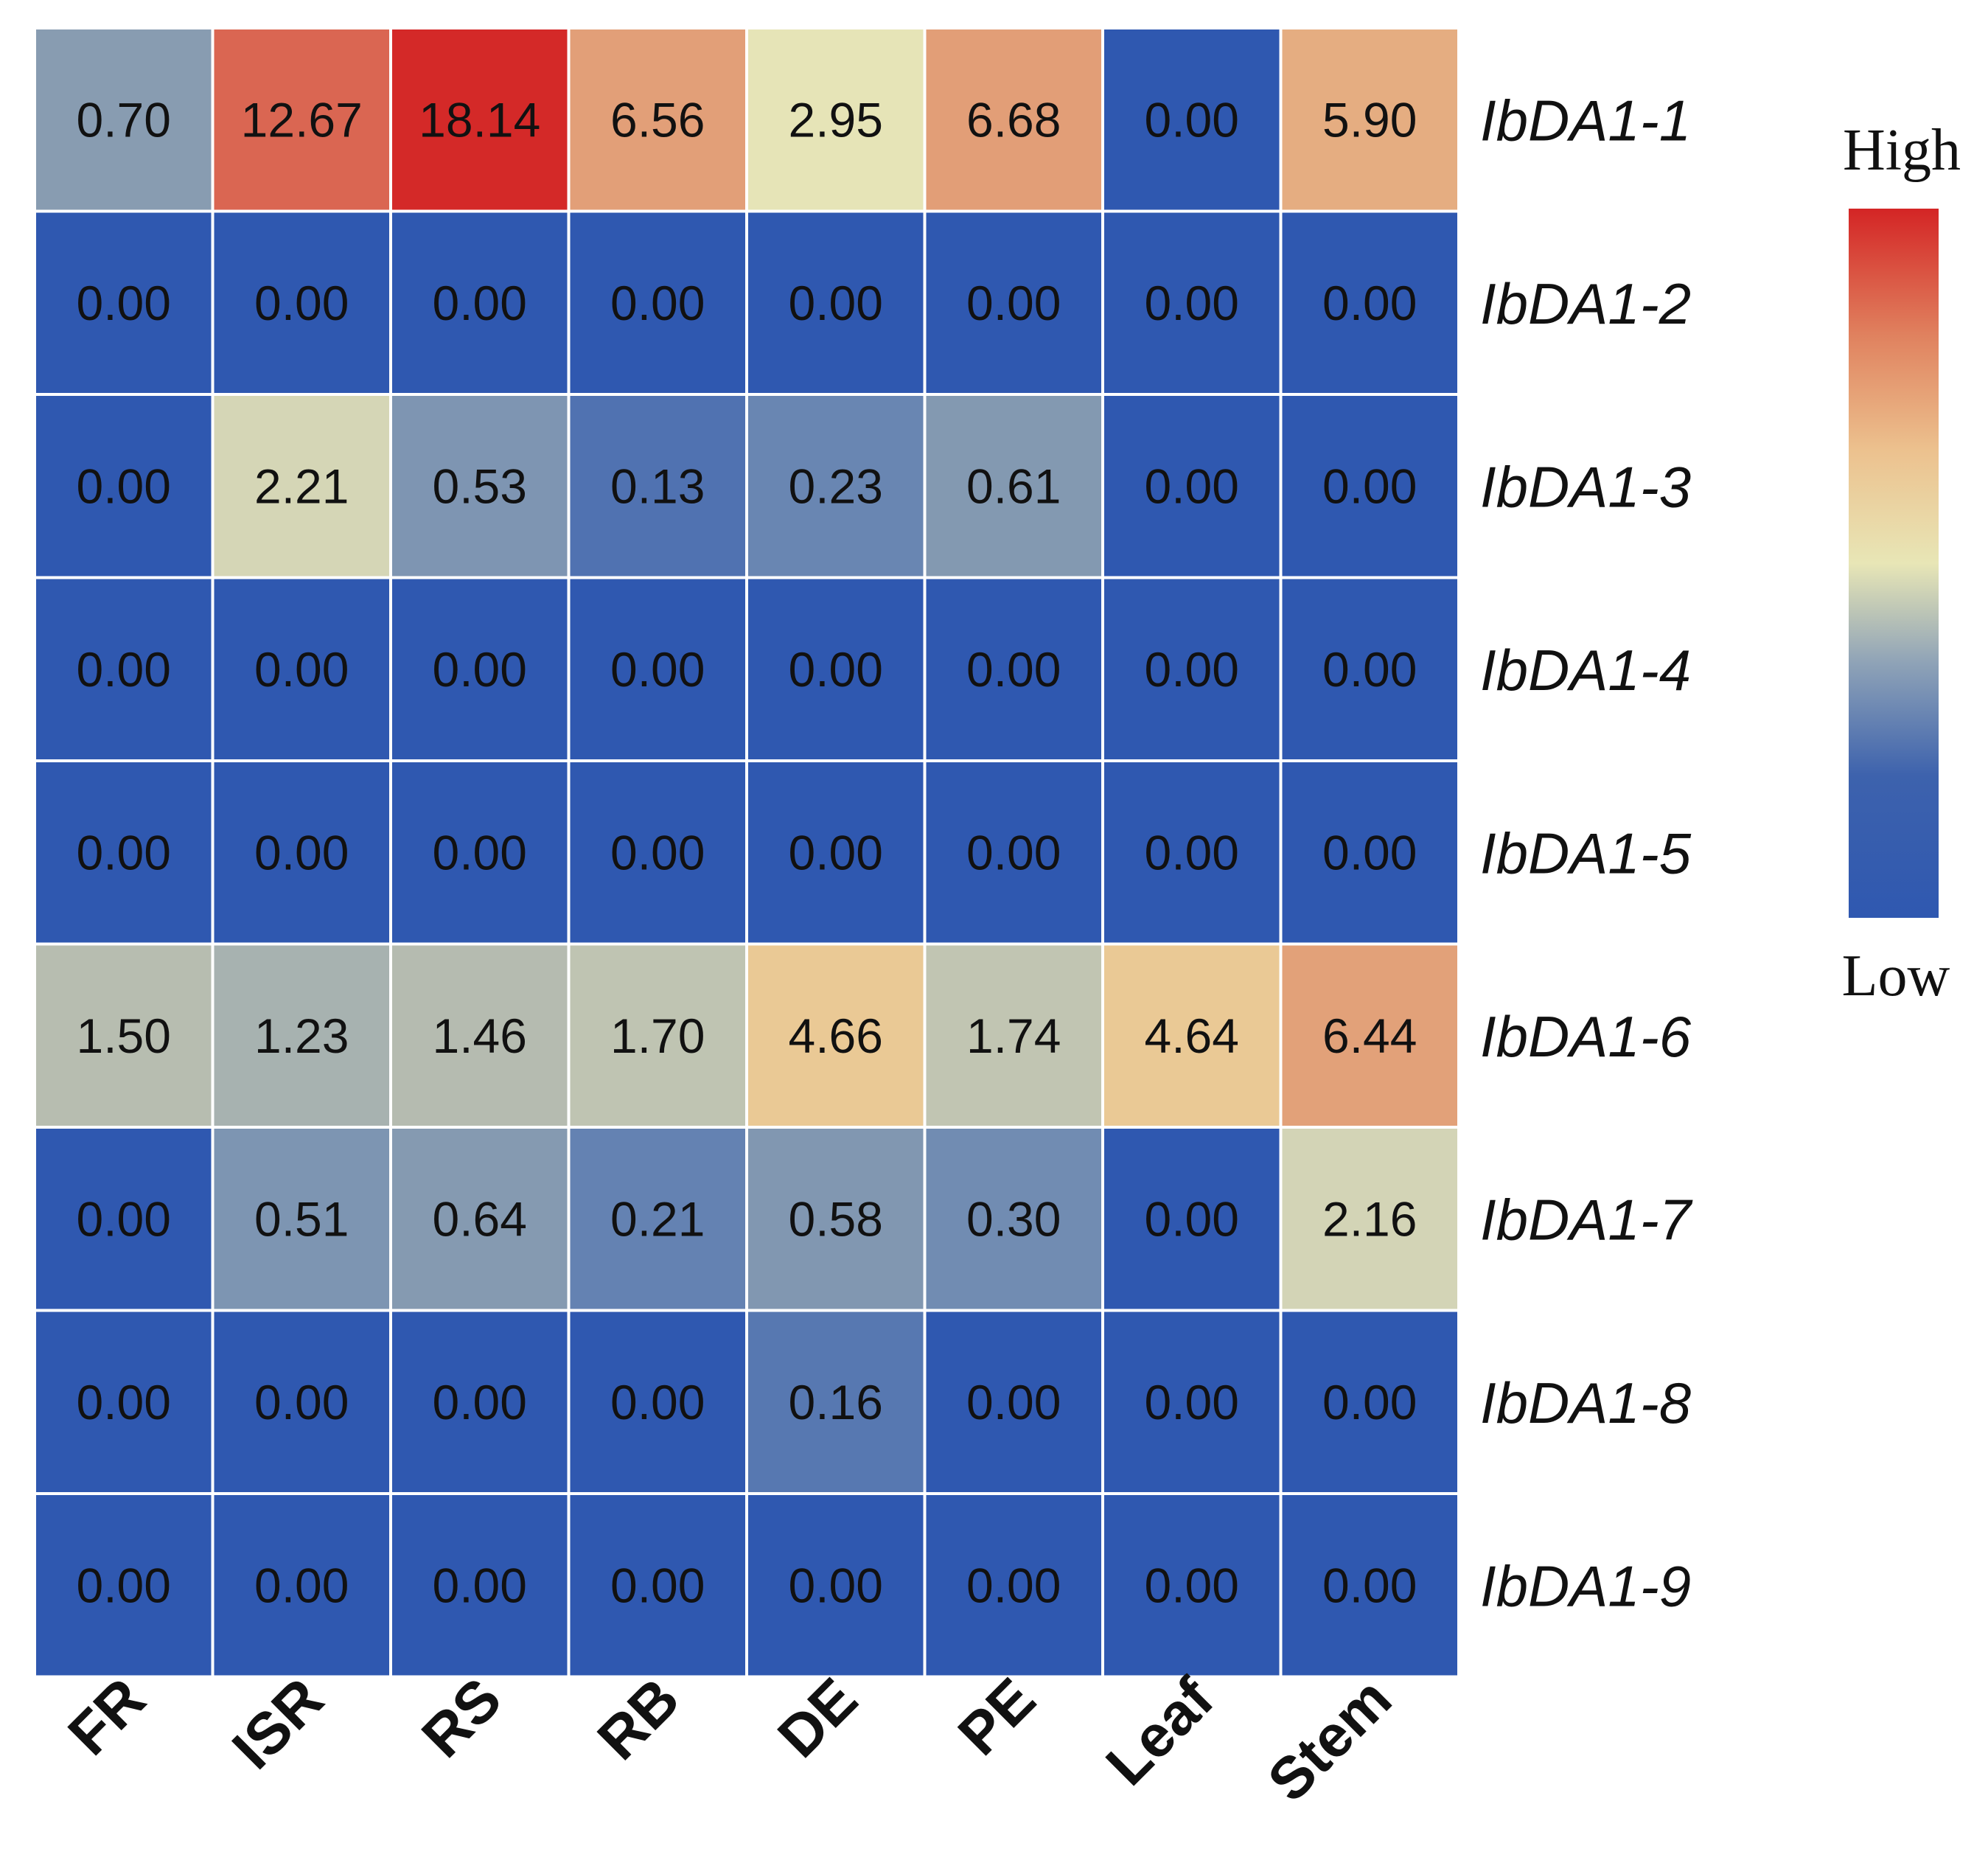 The height and width of the screenshot is (1860, 1988). What do you see at coordinates (996, 1716) in the screenshot?
I see `column-label: PE` at bounding box center [996, 1716].